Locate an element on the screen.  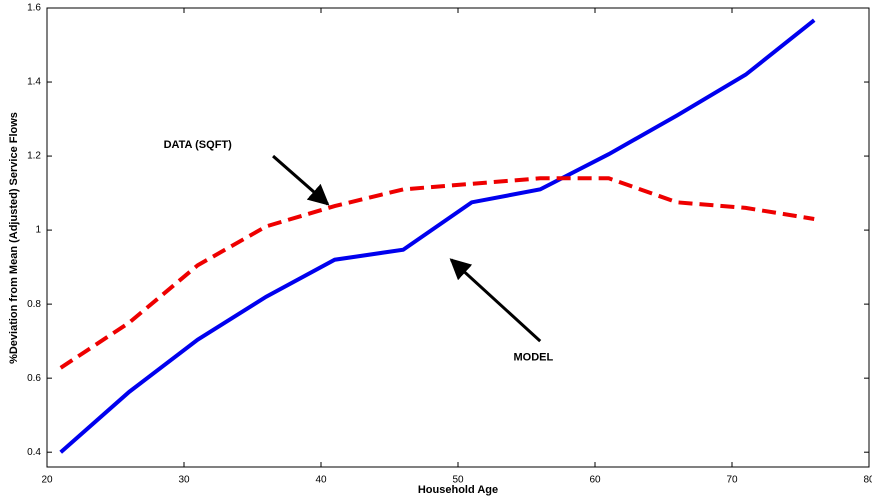
y-tick-label: 1.4 is located at coordinates (34, 82).